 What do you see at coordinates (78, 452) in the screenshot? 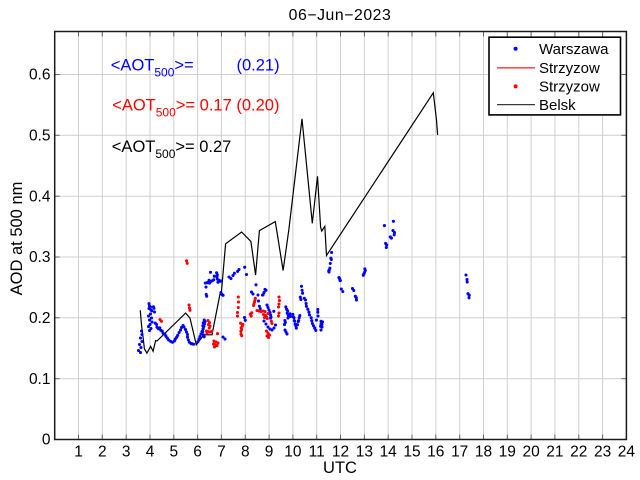
I see `svg-text: 1` at bounding box center [78, 452].